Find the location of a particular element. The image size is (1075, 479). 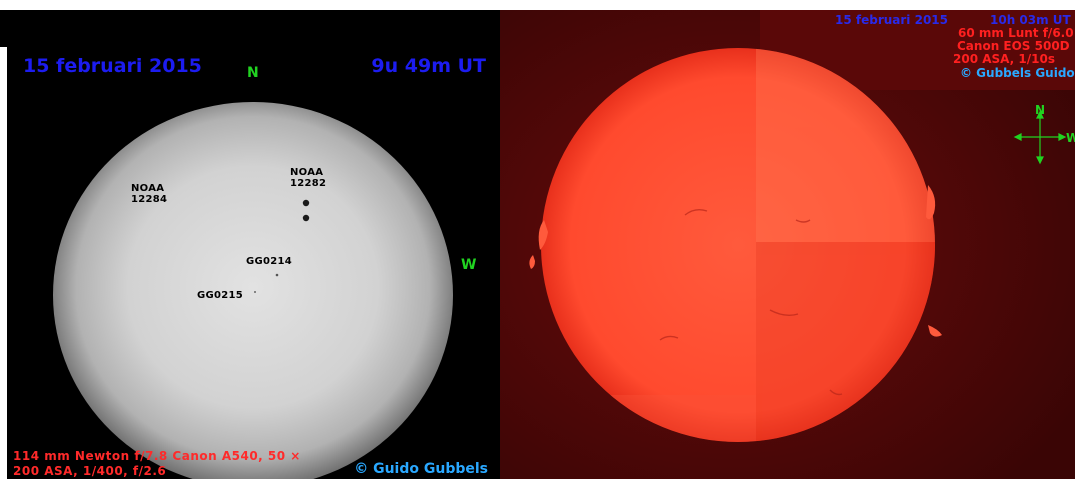

right-camera-label: Canon EOS 500D is located at coordinates (1013, 46).